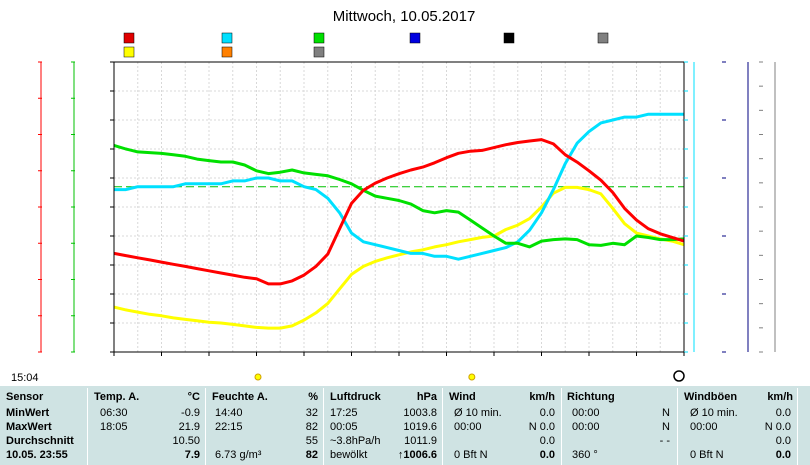  I want to click on table-cell-press-time: bewölkt, so click(349, 455).